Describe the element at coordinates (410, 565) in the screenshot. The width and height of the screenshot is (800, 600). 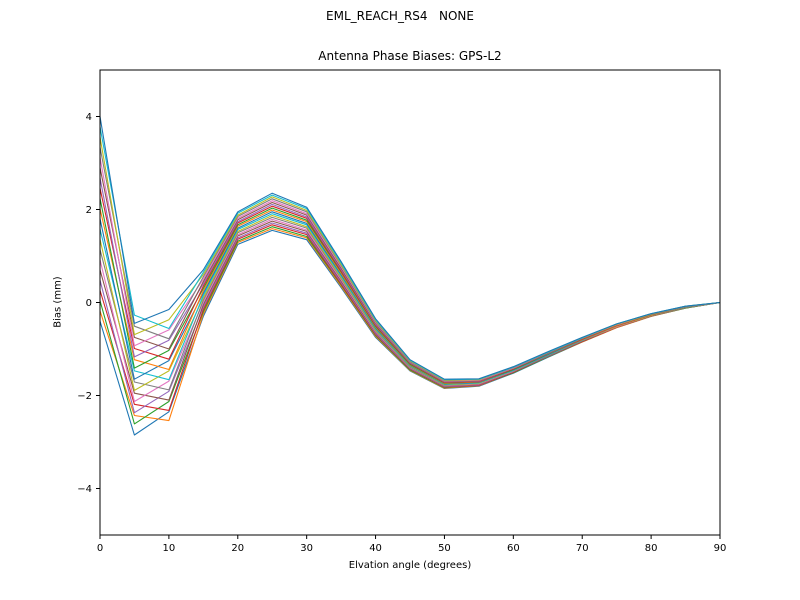
I see `x-axis-label: Elvation angle (degrees)` at that location.